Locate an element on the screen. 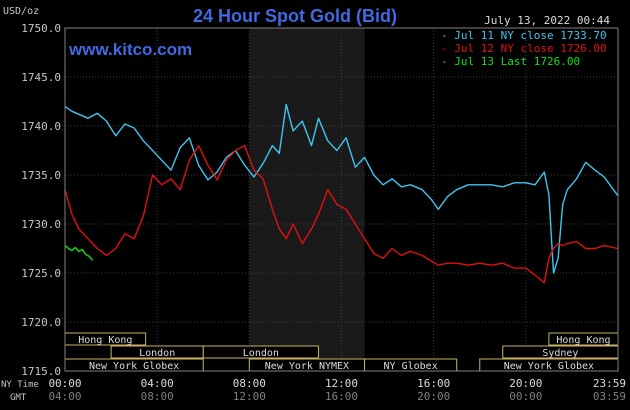  y-tick-label: 1745.0 is located at coordinates (41, 77).